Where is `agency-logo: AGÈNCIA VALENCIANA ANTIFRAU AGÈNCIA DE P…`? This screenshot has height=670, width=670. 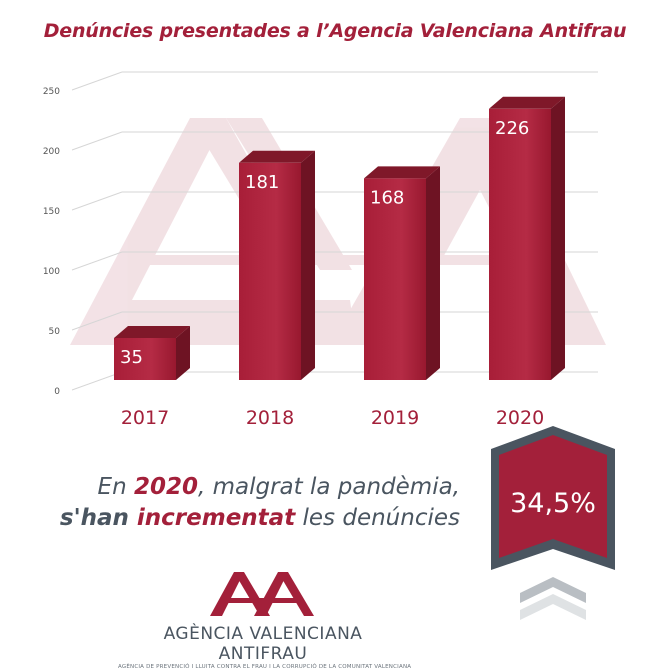 agency-logo: AGÈNCIA VALENCIANA ANTIFRAU AGÈNCIA DE P… is located at coordinates (265, 619).